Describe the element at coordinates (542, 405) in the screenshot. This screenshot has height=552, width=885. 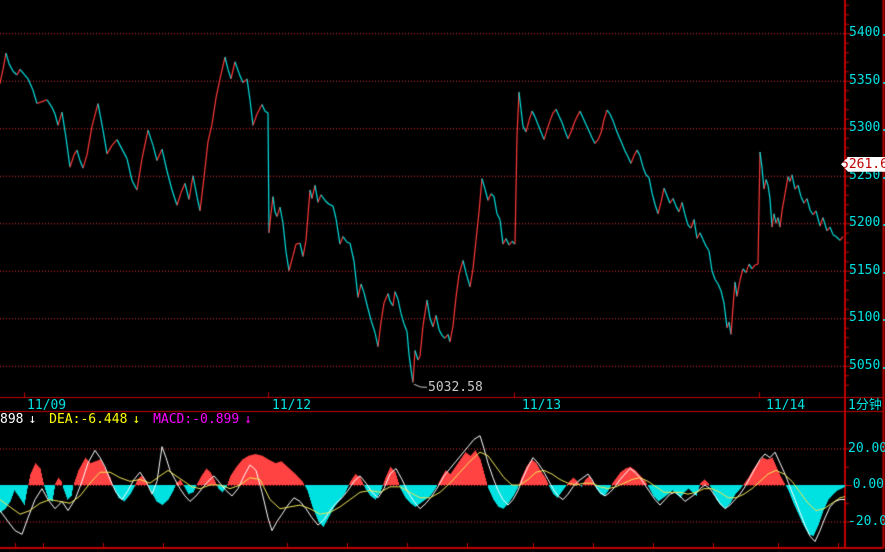
I see `date-axis-label: 11/13` at that location.